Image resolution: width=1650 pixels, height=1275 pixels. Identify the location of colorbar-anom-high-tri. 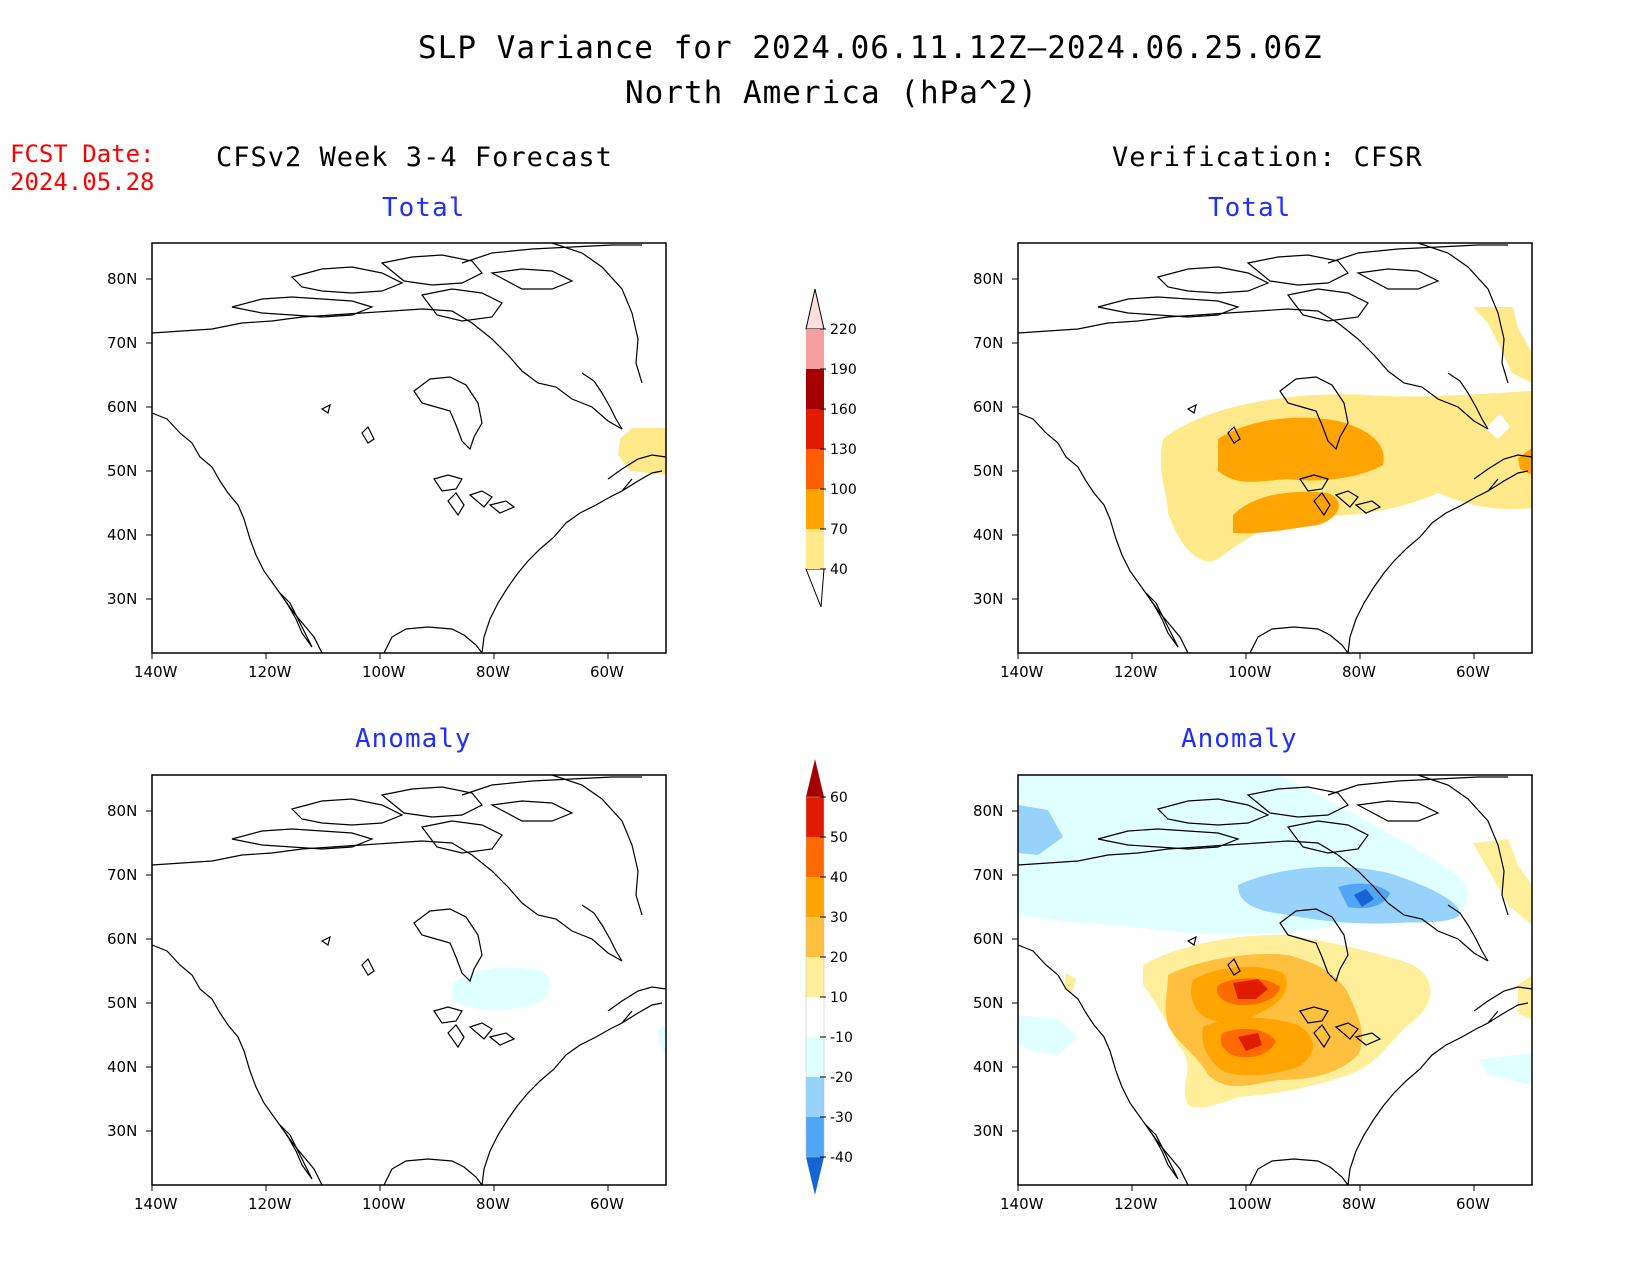
(815, 778).